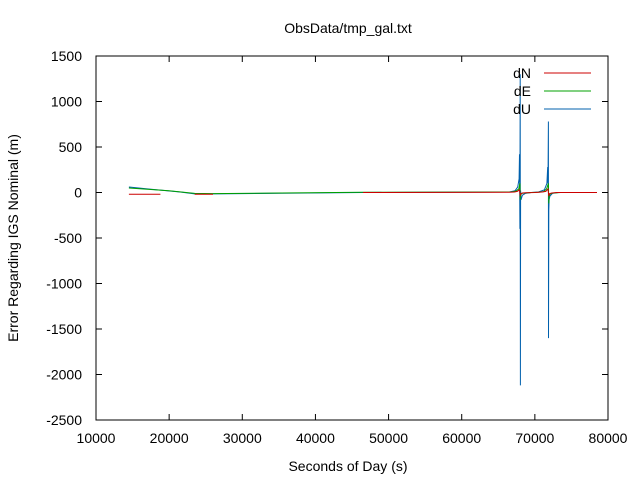  What do you see at coordinates (348, 28) in the screenshot?
I see `chart-title: ObsData/tmp_gal.txt` at bounding box center [348, 28].